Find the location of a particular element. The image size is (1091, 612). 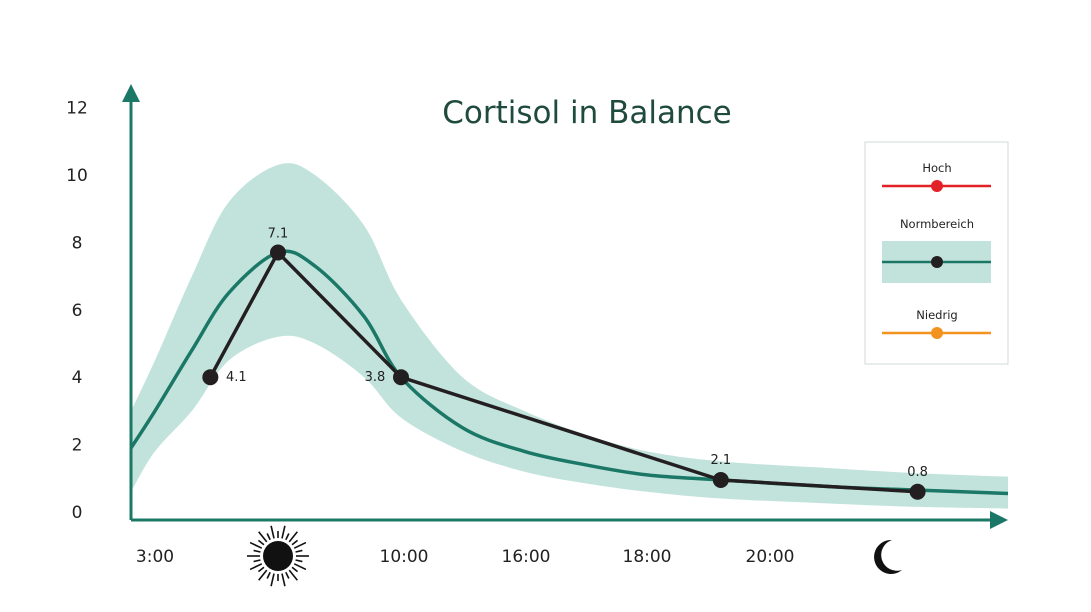

x-tick-label: 16:00 is located at coordinates (526, 557).